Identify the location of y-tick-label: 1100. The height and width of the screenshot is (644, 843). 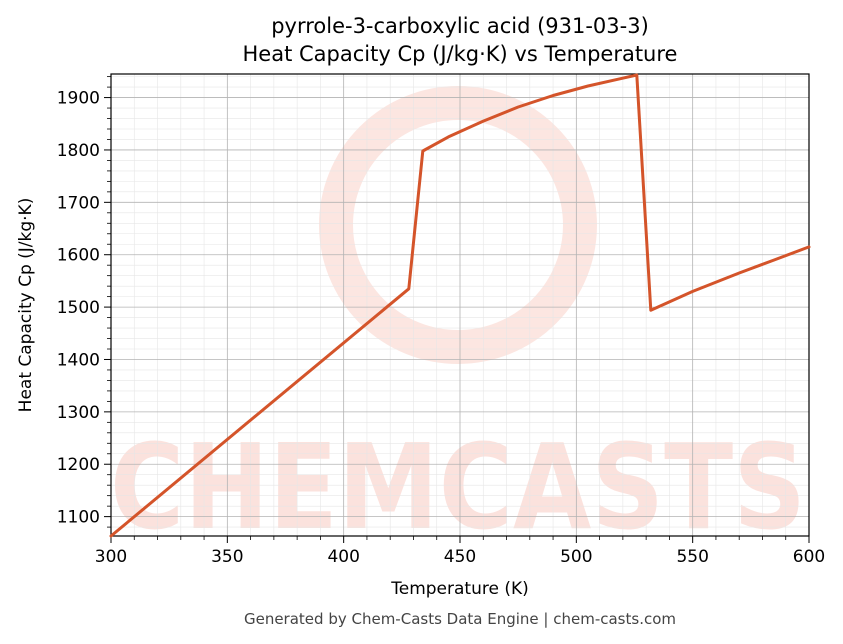
(78, 518).